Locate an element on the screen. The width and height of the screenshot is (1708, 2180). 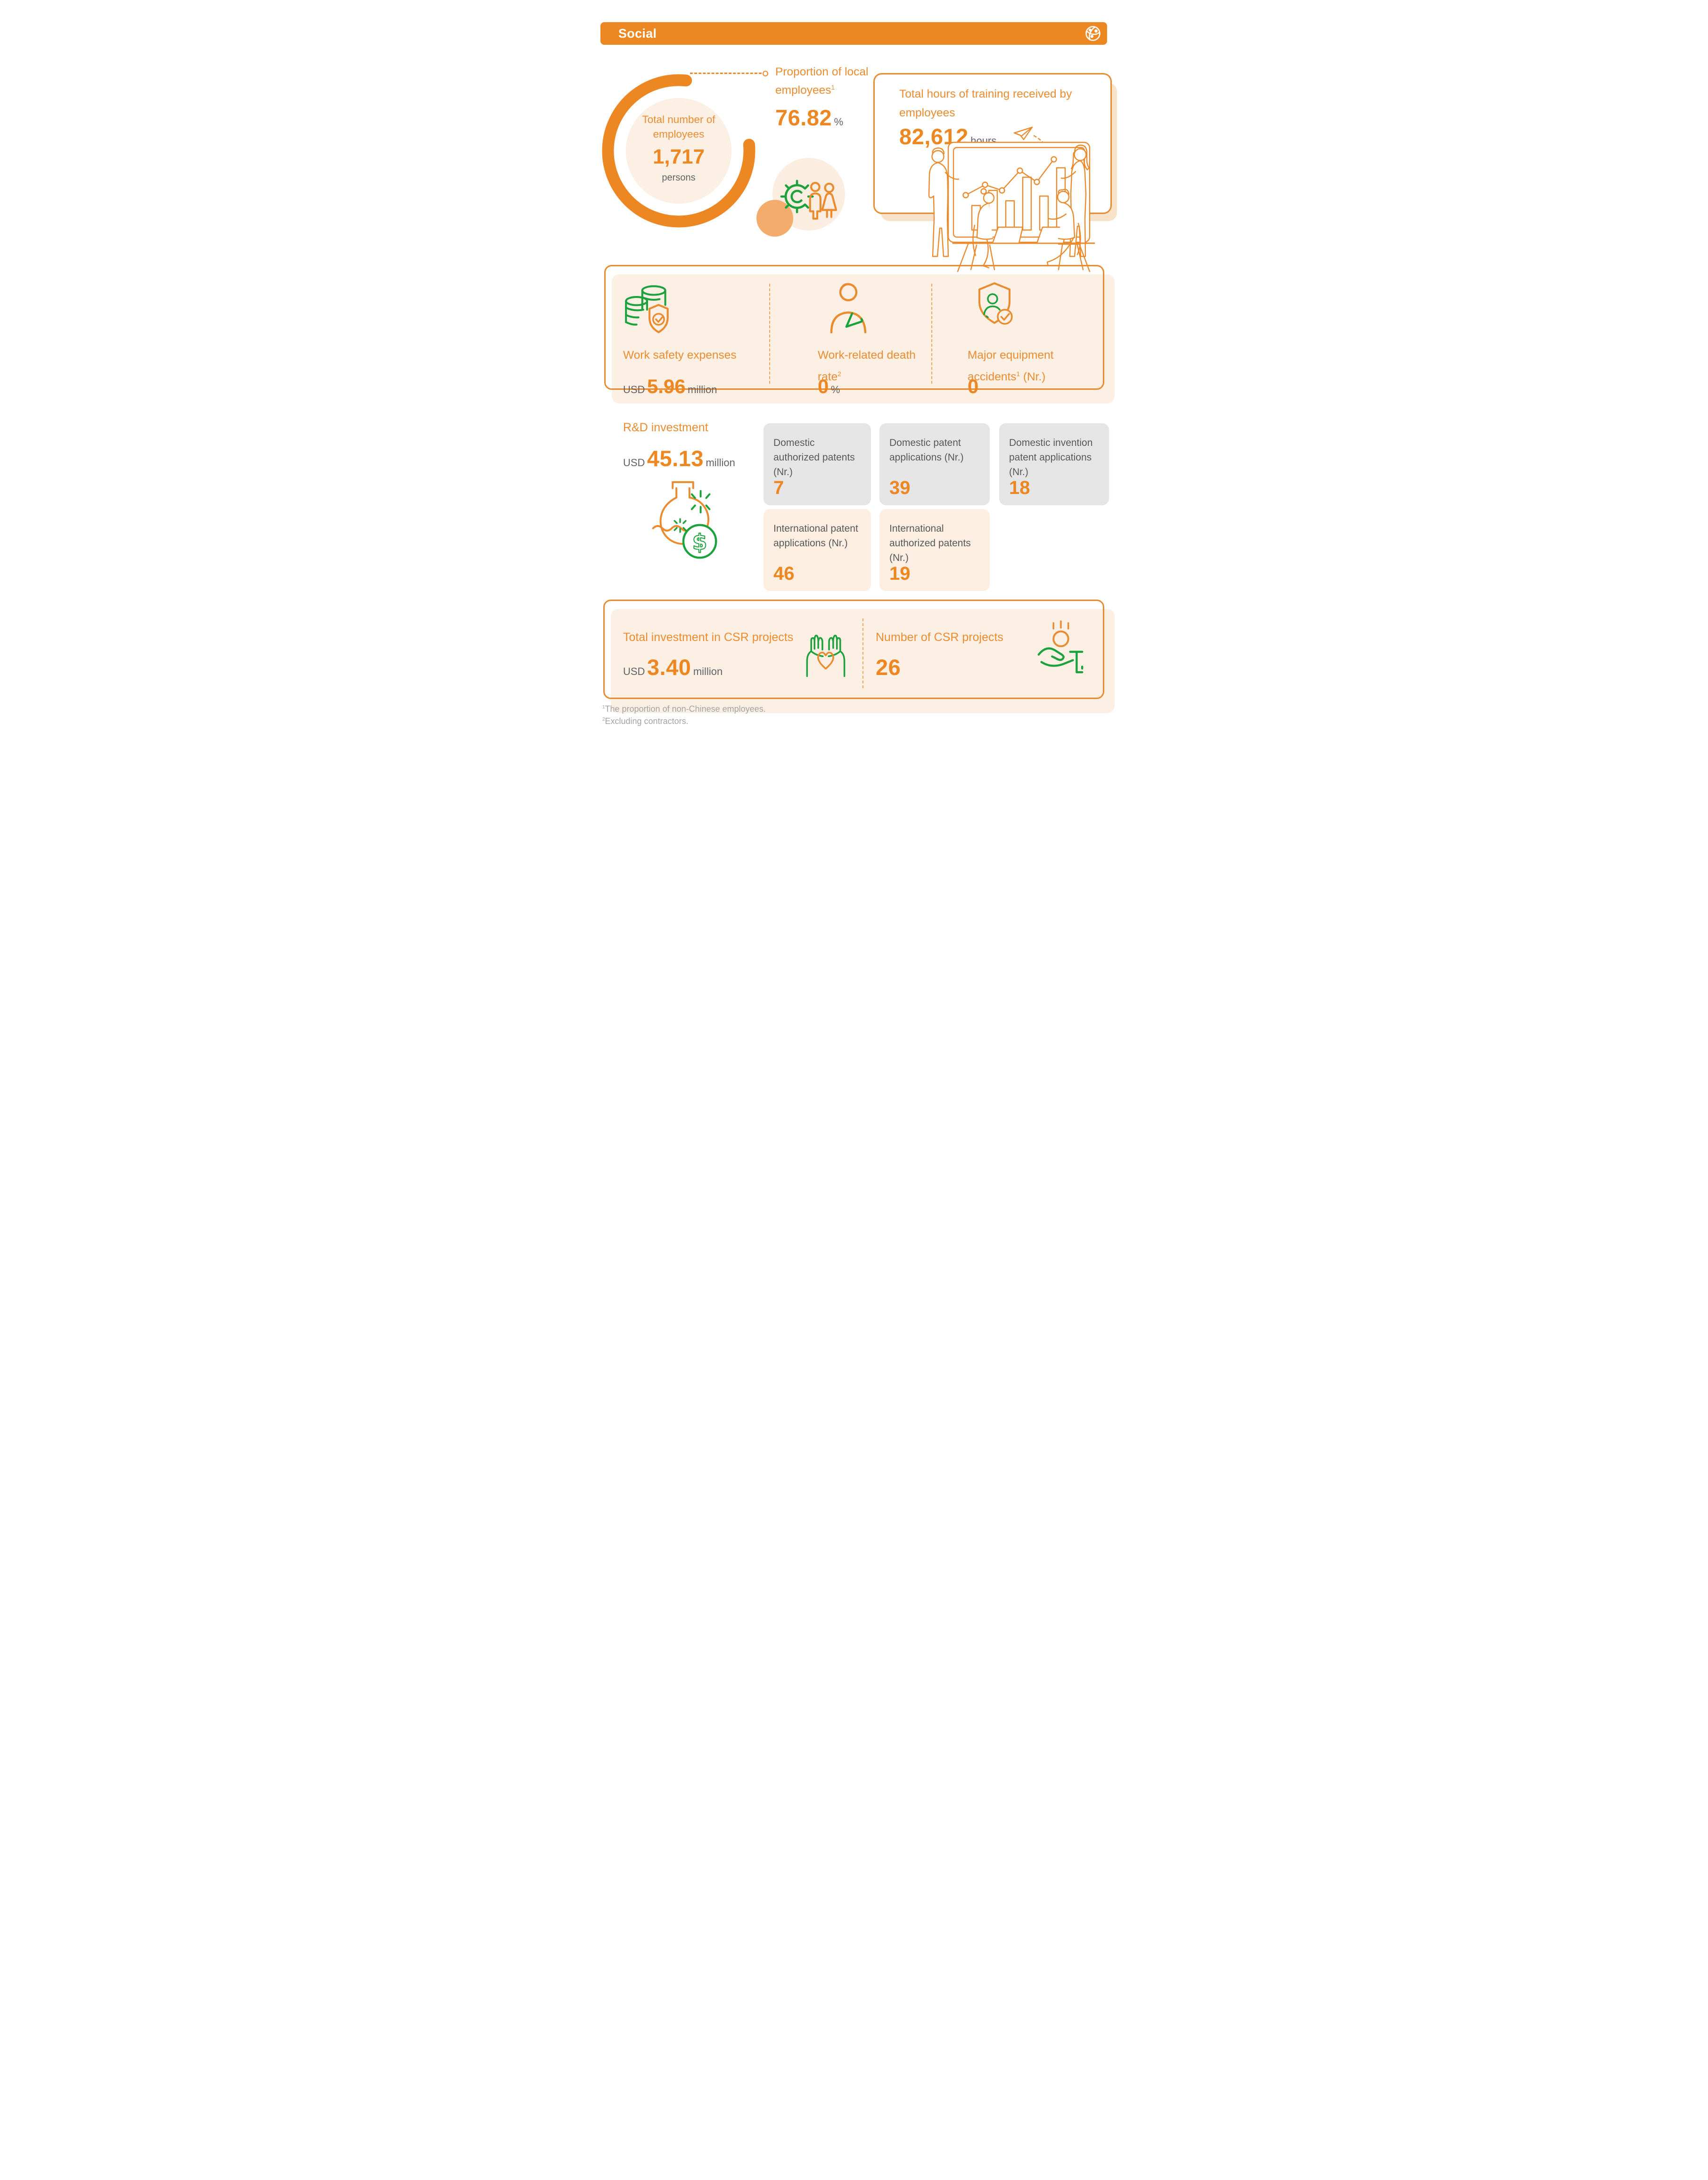
rnd-investment-label: R&D investment is located at coordinates (665, 427).